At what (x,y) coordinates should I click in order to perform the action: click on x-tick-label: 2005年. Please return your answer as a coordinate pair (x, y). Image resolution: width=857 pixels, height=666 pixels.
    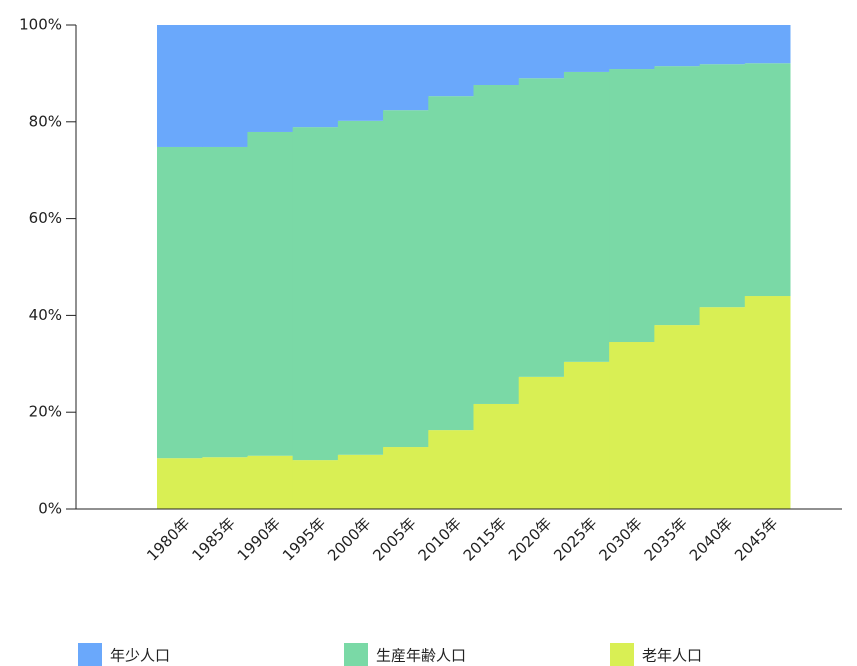
    Looking at the image, I should click on (394, 539).